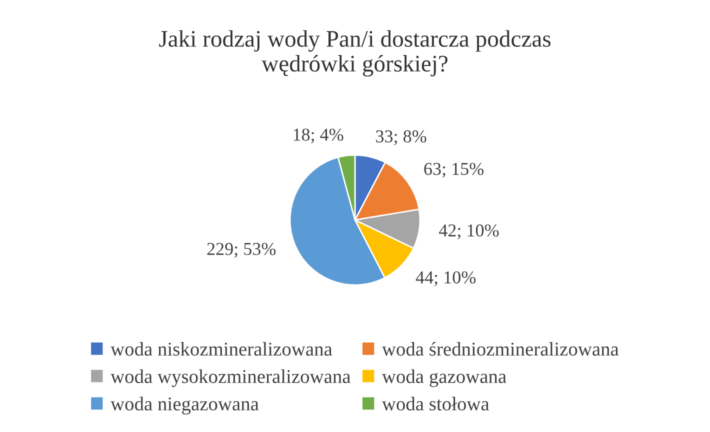 This screenshot has width=710, height=432. I want to click on legend-label: woda niegazowana, so click(184, 405).